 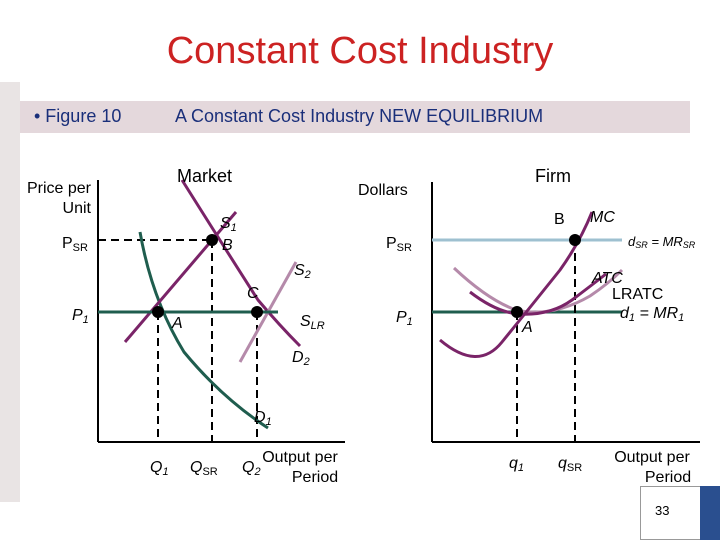 I want to click on firm-lratc-label: LRATC, so click(x=637, y=294).